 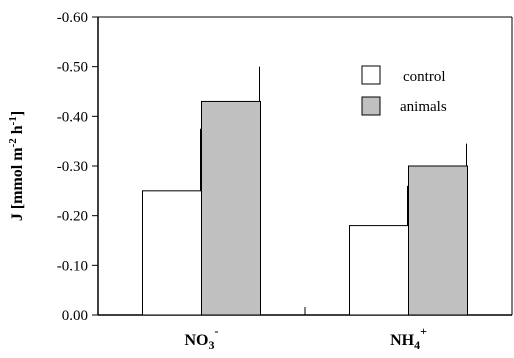 What do you see at coordinates (72, 217) in the screenshot?
I see `y-tick-label: -0.20` at bounding box center [72, 217].